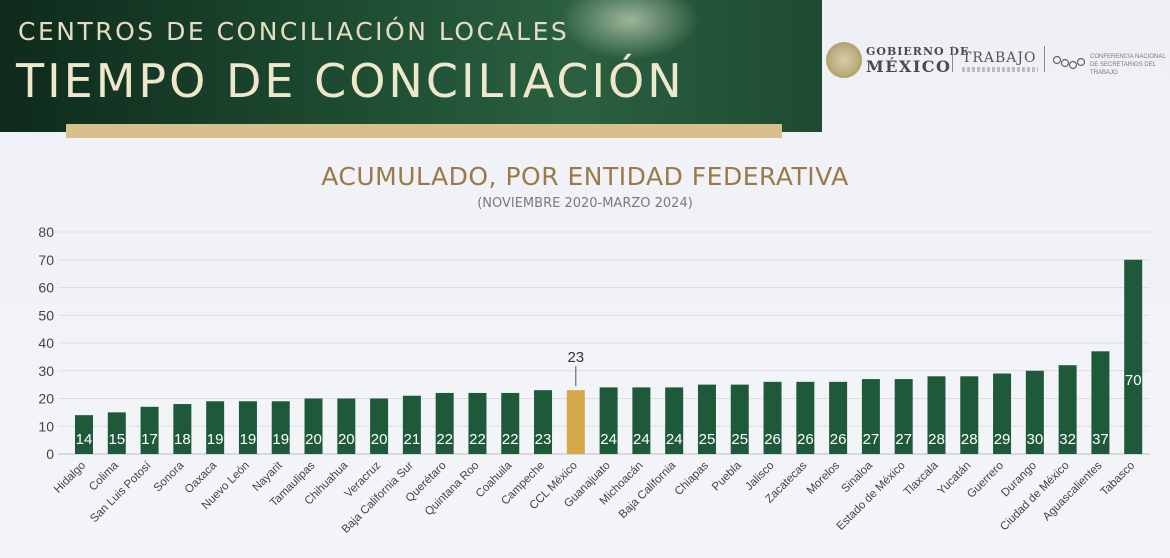  I want to click on y-tick-label: 30, so click(46, 371).